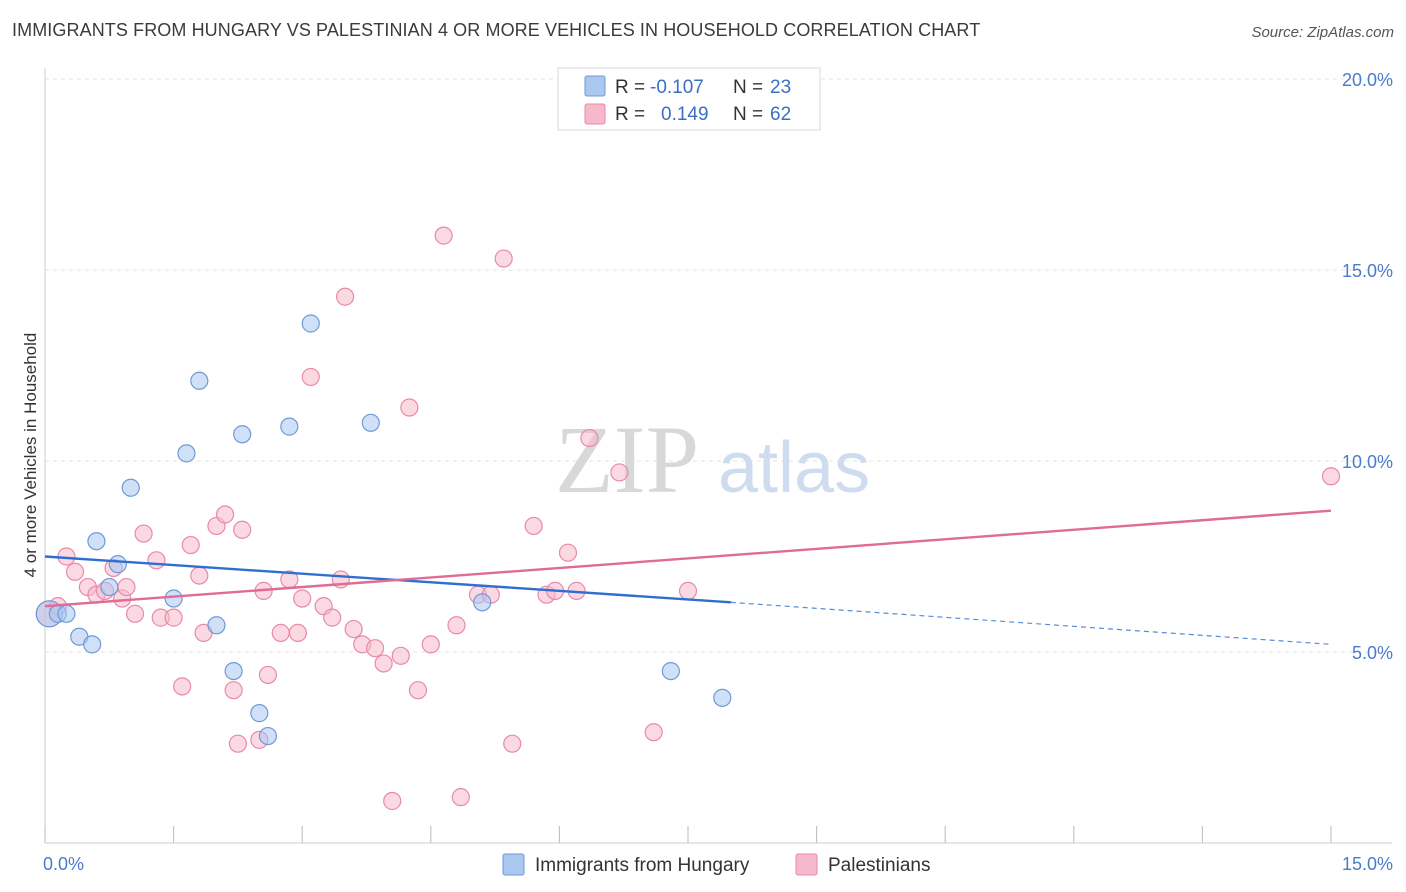  I want to click on legend-bottom-swatch-hungary, so click(513, 864).